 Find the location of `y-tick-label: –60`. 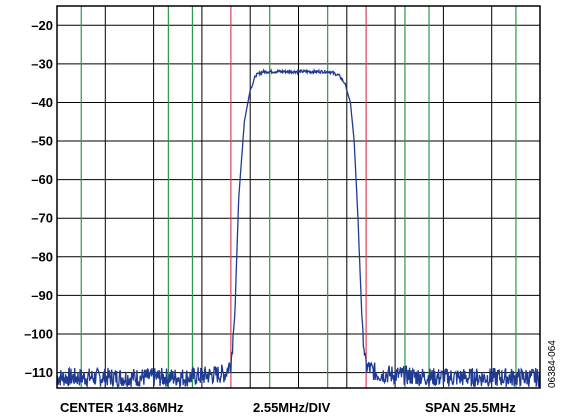

y-tick-label: –60 is located at coordinates (42, 179).